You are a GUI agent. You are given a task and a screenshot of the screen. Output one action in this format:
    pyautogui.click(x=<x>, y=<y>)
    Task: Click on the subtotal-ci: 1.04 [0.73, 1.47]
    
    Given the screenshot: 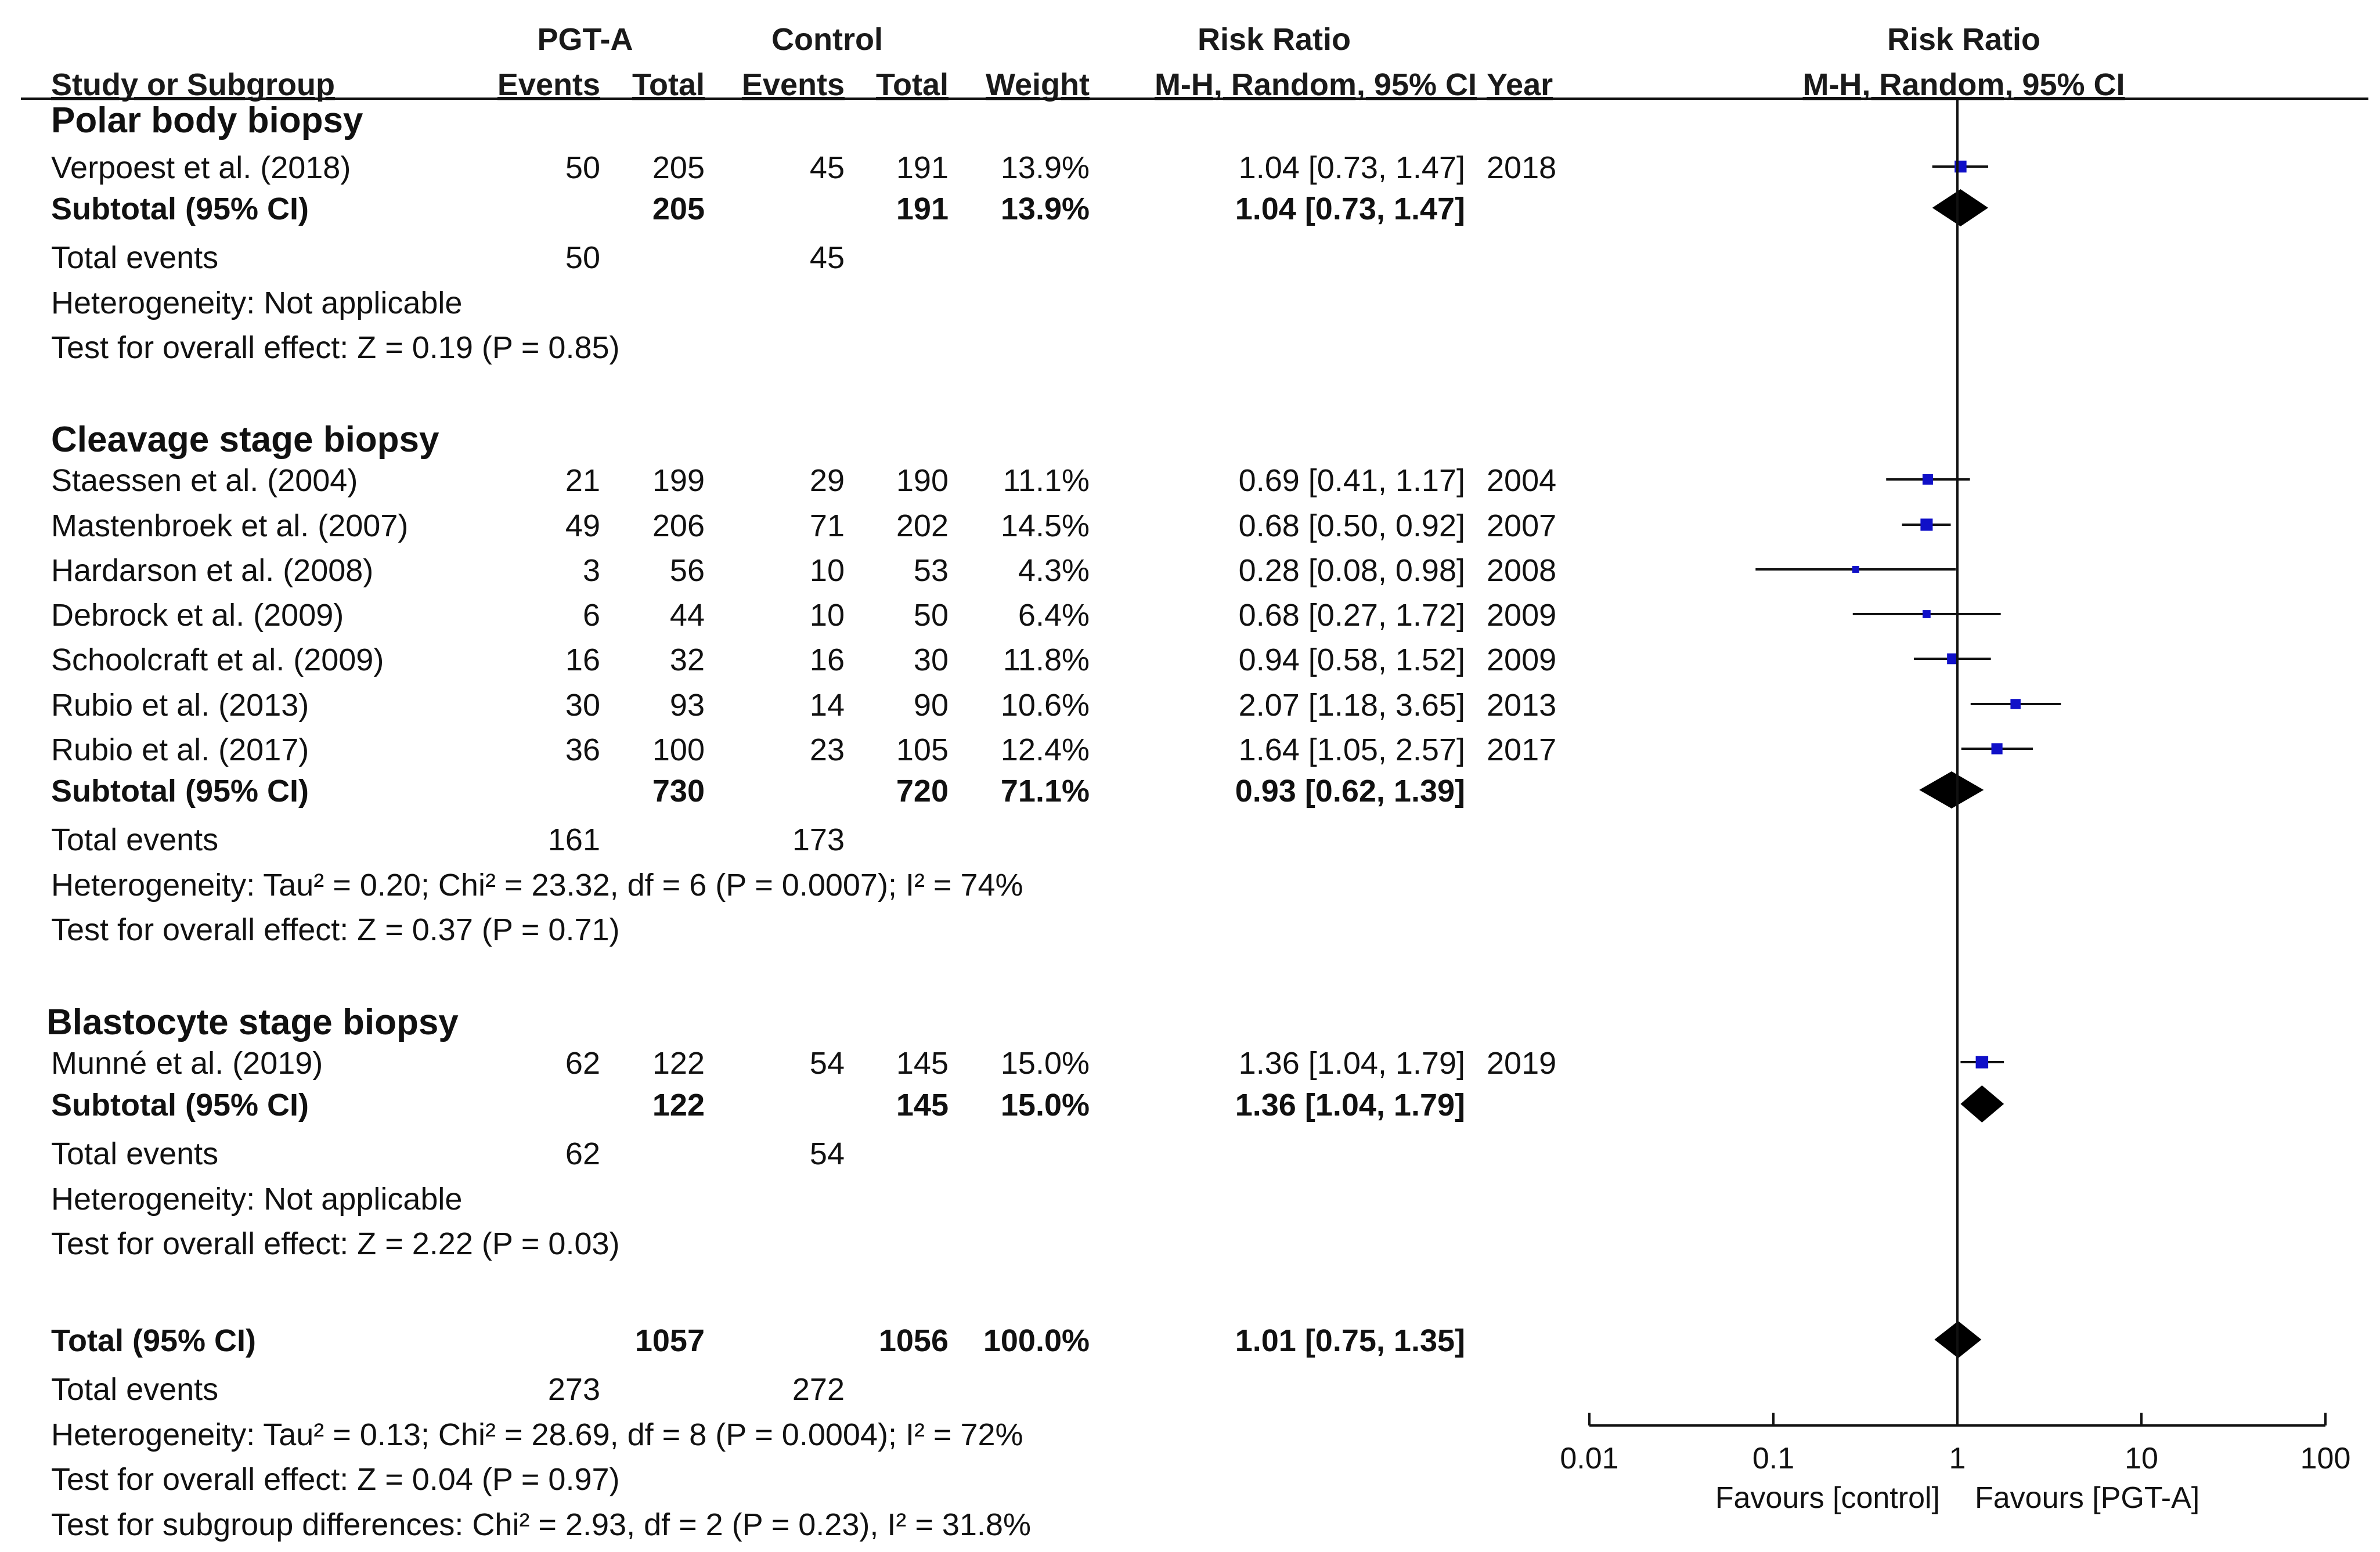 What is the action you would take?
    pyautogui.click(x=1350, y=209)
    